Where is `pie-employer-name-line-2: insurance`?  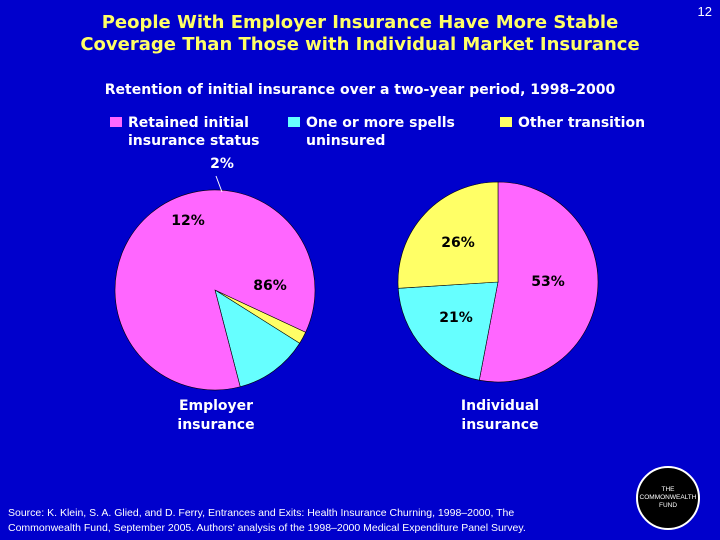 pie-employer-name-line-2: insurance is located at coordinates (215, 425).